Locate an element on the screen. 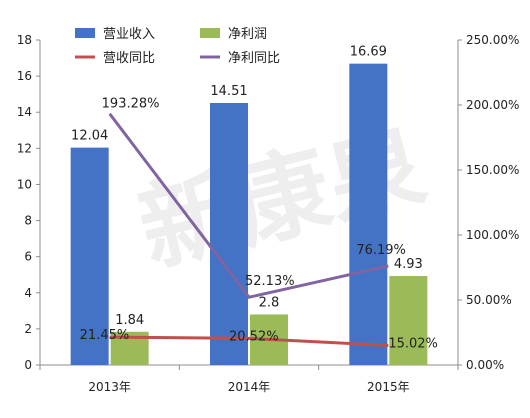 This screenshot has width=530, height=418. x-tick-label: 2015年 is located at coordinates (388, 387).